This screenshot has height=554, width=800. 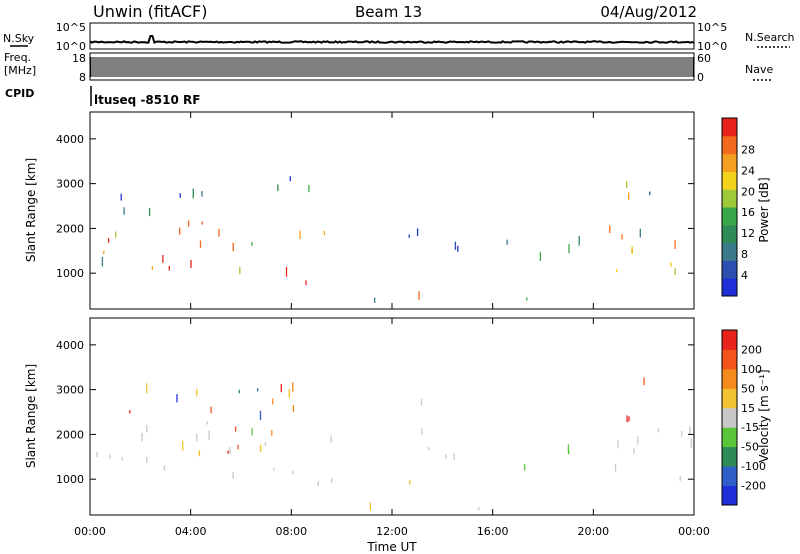 I want to click on x-tick-label: 04:00, so click(x=191, y=531).